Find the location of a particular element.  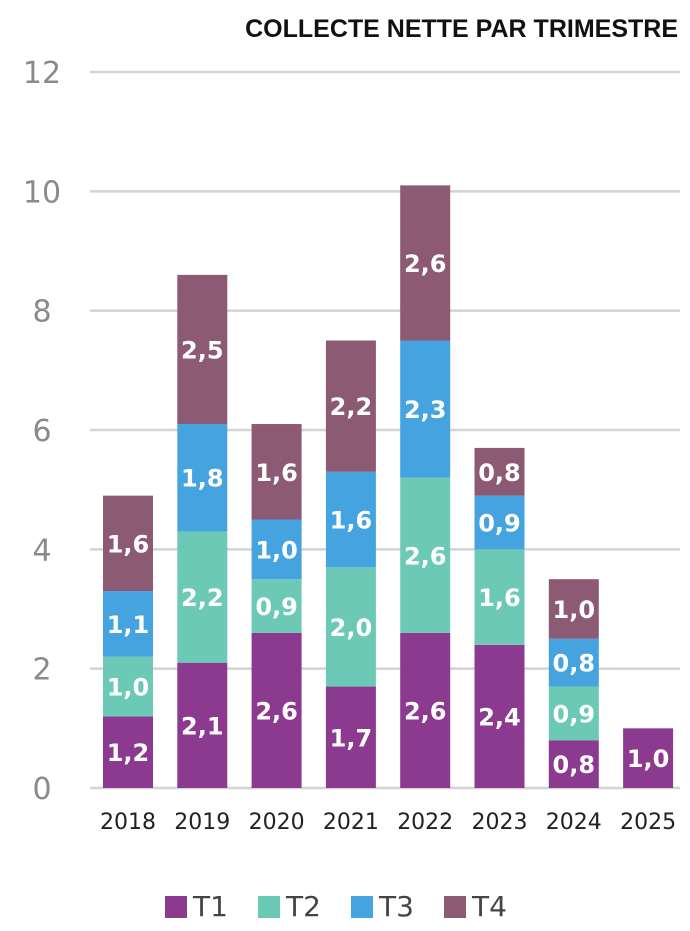

bar-2018-t3 is located at coordinates (128, 624).